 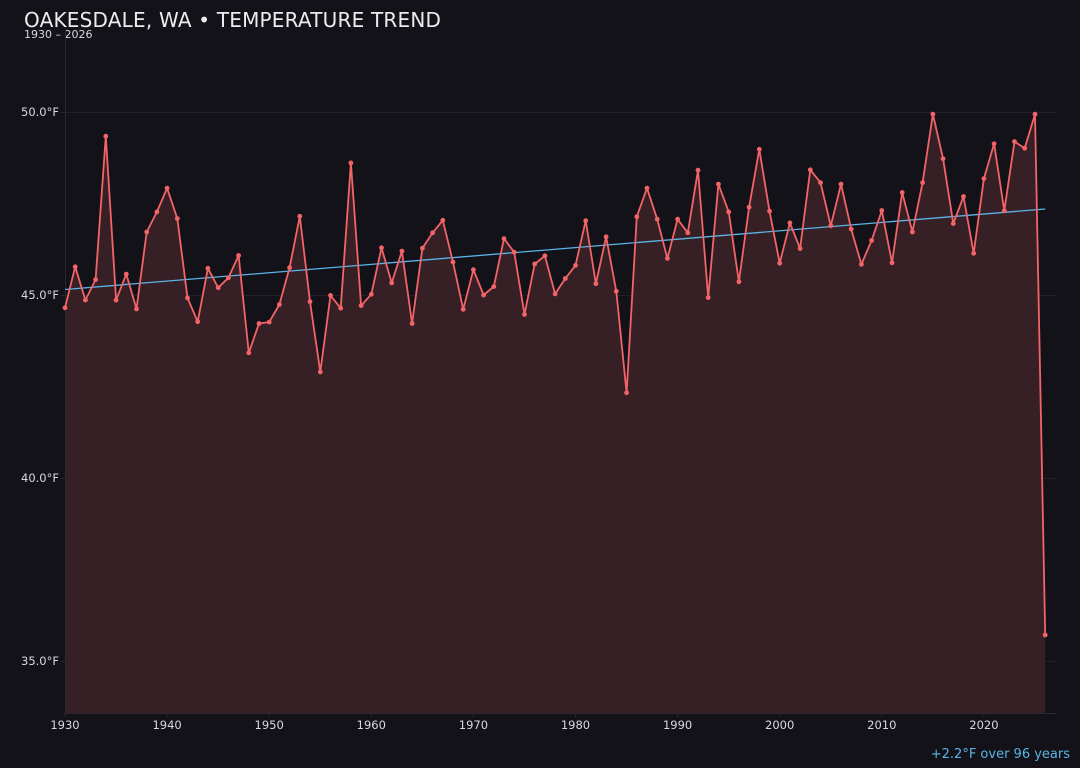 I want to click on y-tick-label: 50.0°F, so click(x=40, y=112).